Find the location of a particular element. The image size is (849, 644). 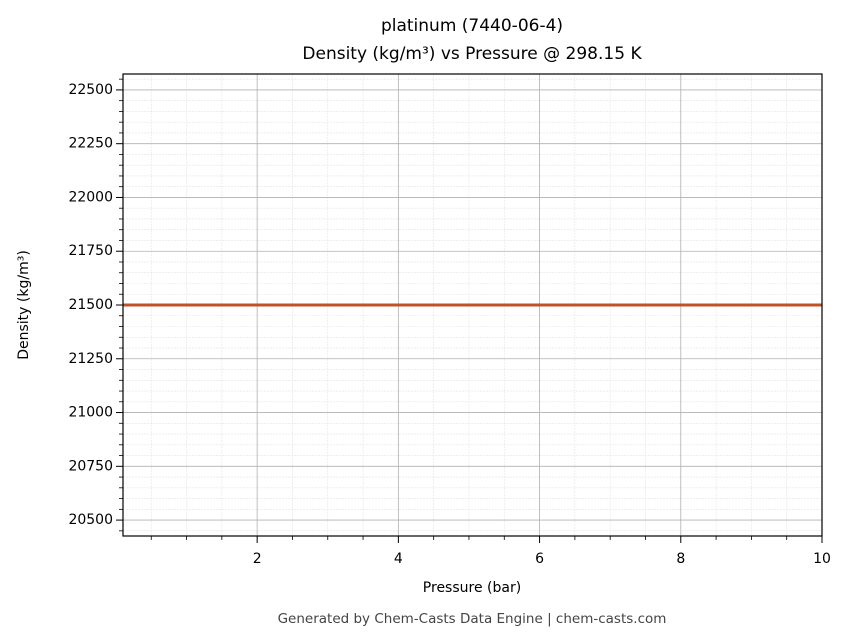

y-tick-label: 21500 is located at coordinates (90, 305).